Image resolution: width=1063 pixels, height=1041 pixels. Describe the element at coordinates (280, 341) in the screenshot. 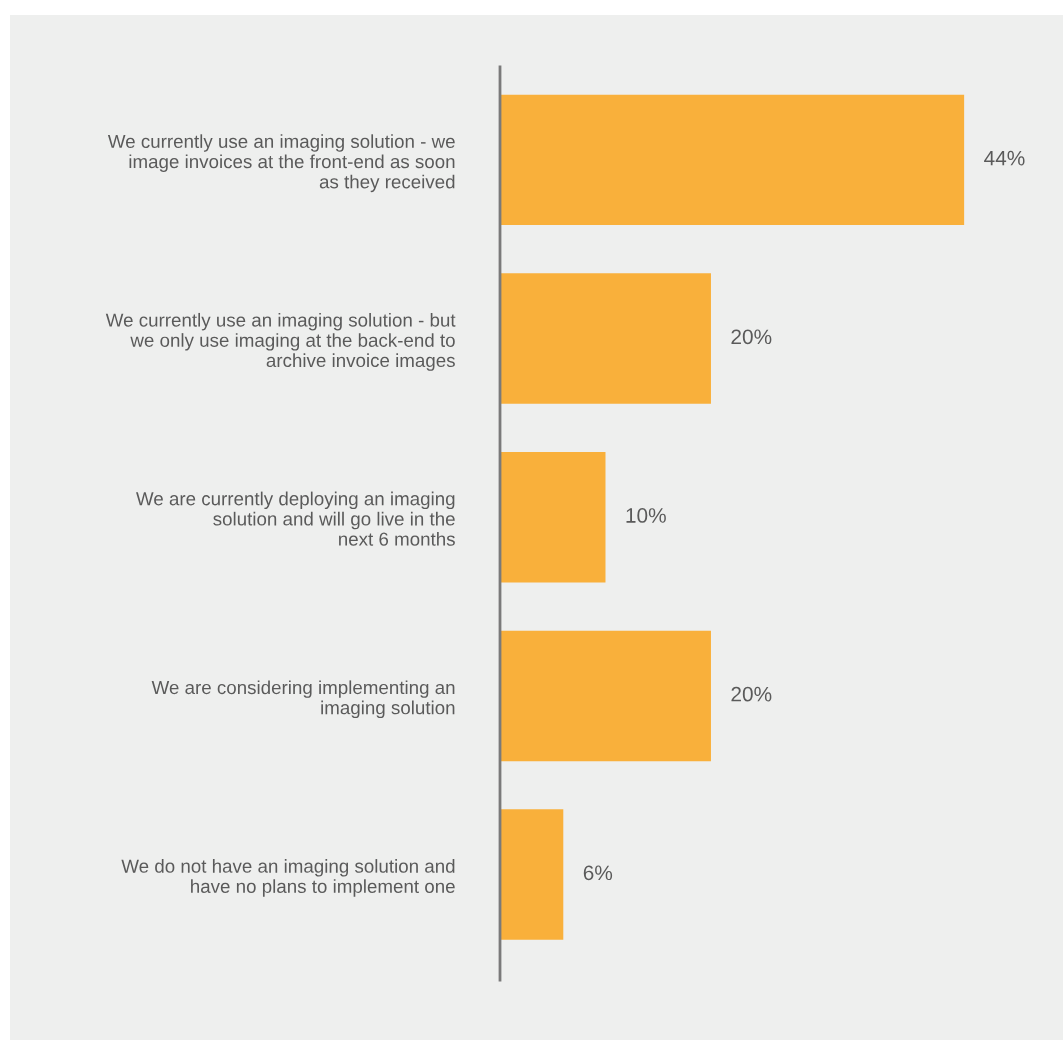

I see `y-tick-label: We currently use an imaging solution - but we only use imaging at the back-end to archive invoice images` at that location.